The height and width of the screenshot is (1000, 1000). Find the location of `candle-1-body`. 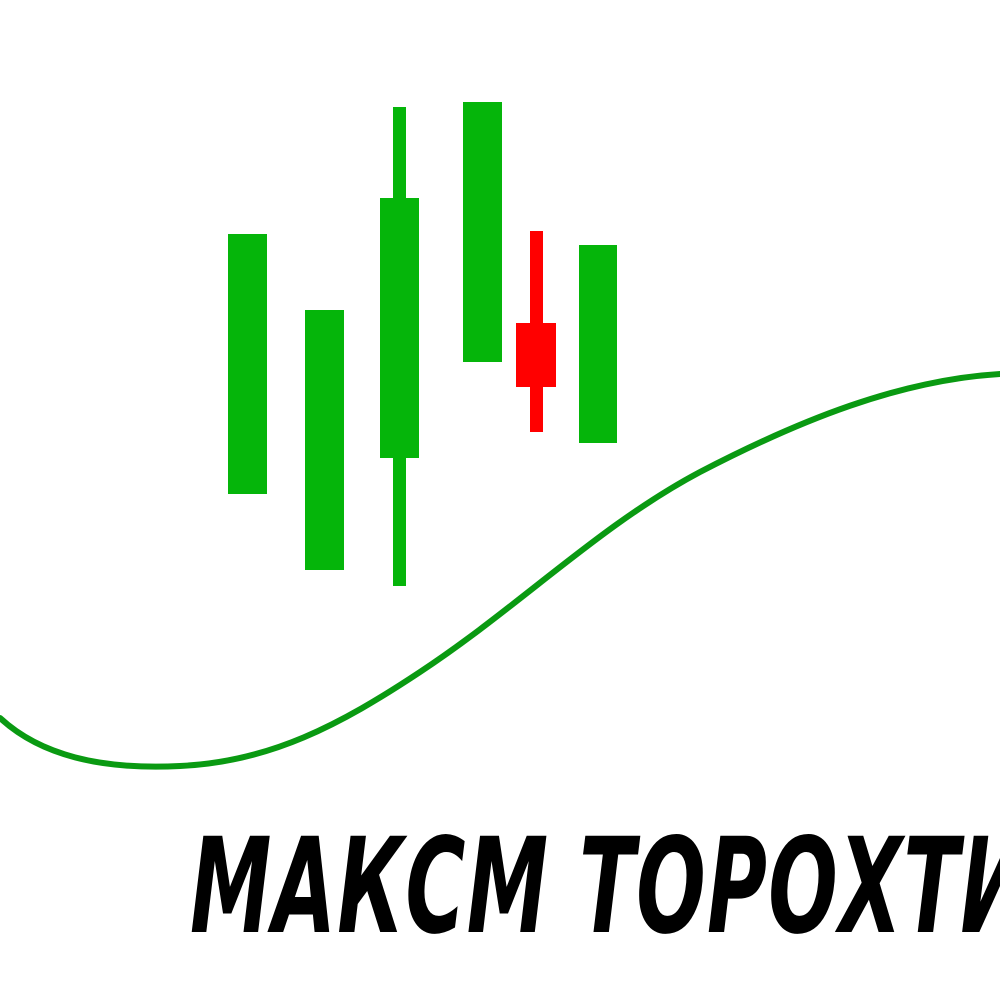

candle-1-body is located at coordinates (247, 364).